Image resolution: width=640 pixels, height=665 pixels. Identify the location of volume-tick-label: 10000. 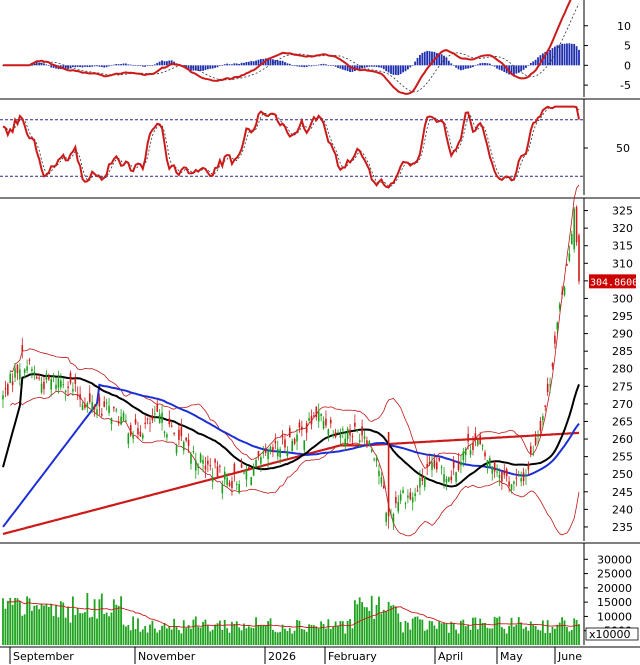
(614, 616).